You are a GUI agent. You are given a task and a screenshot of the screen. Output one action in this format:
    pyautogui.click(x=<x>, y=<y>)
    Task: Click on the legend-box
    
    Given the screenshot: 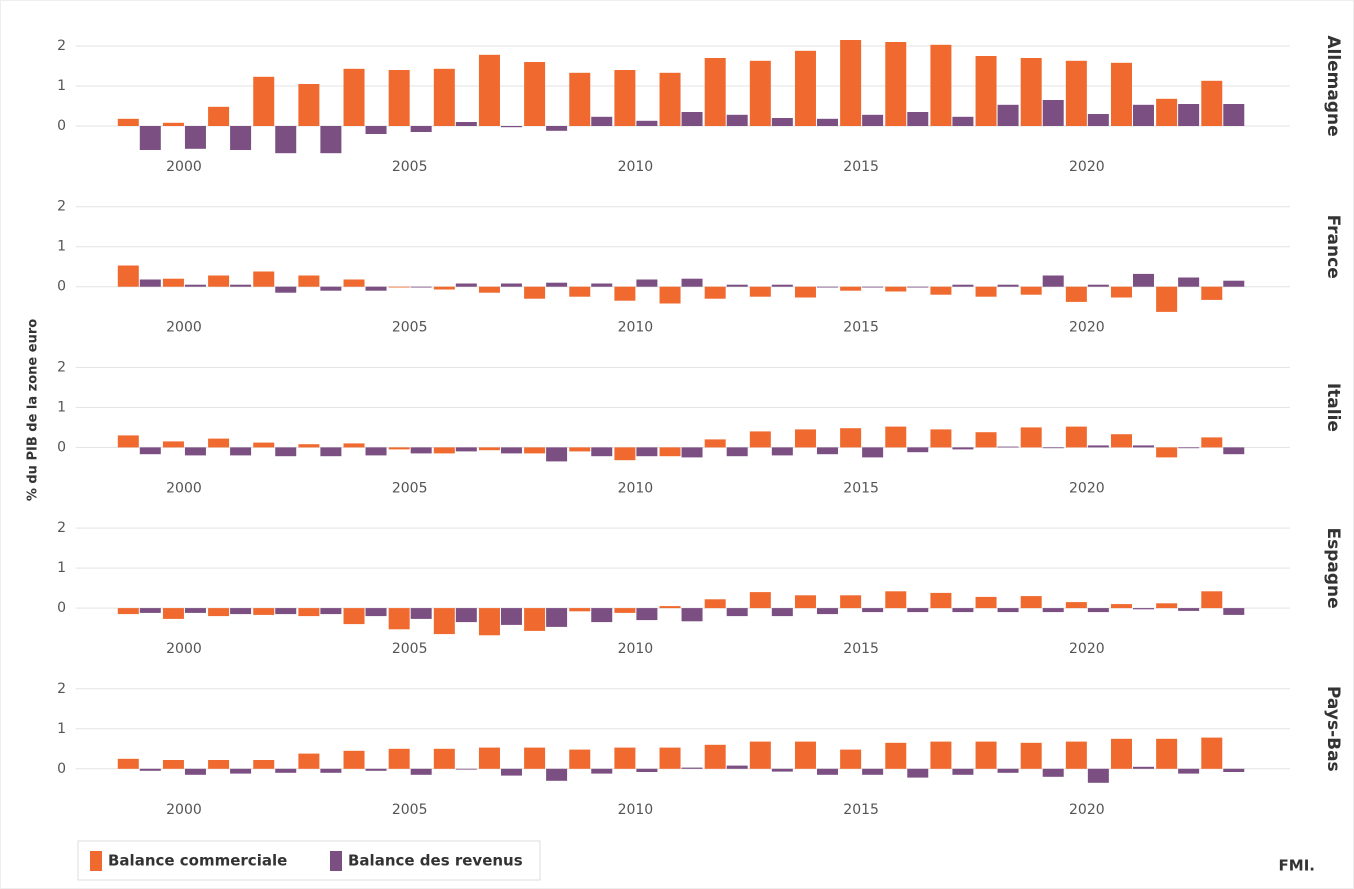 What is the action you would take?
    pyautogui.click(x=309, y=860)
    